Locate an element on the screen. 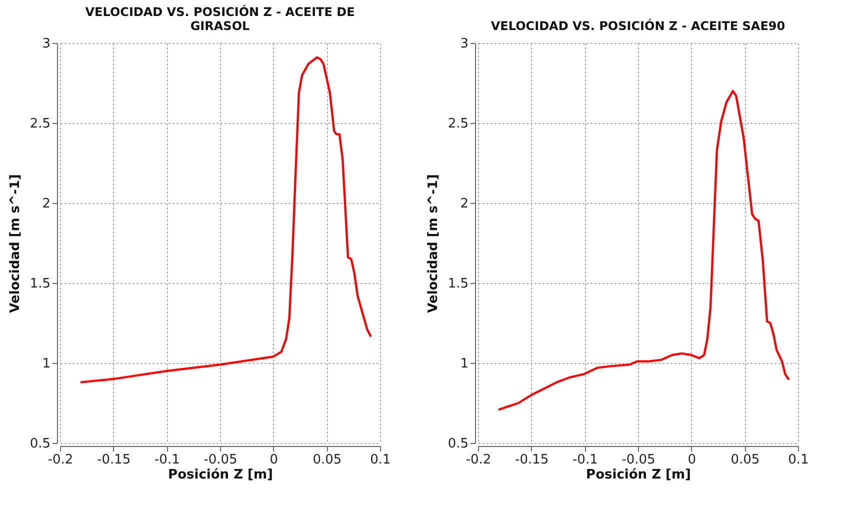  chart-title: VELOCIDAD VS. POSICIÓN Z - ACEITE SAE90 is located at coordinates (638, 25).